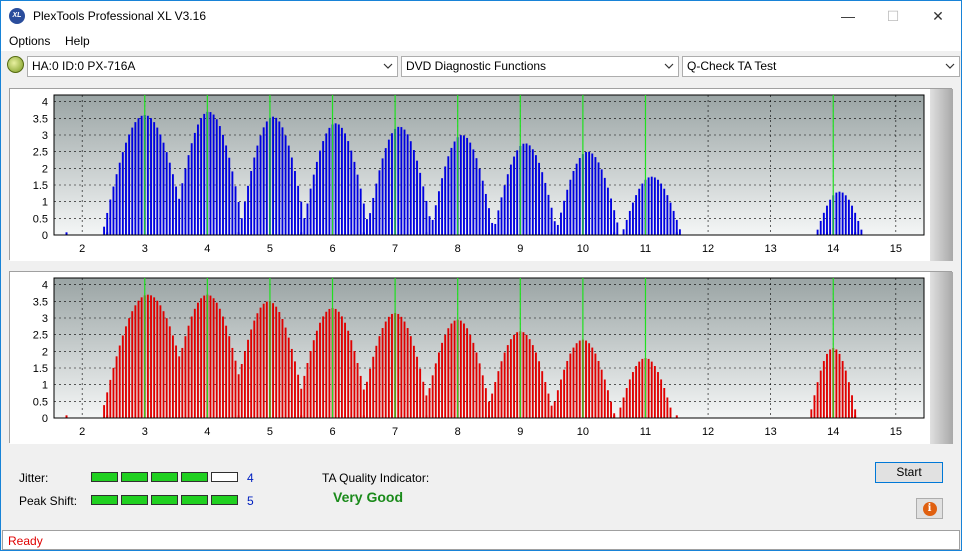 The image size is (962, 551). Describe the element at coordinates (821, 66) in the screenshot. I see `test-select: Q-Check TA Test` at that location.